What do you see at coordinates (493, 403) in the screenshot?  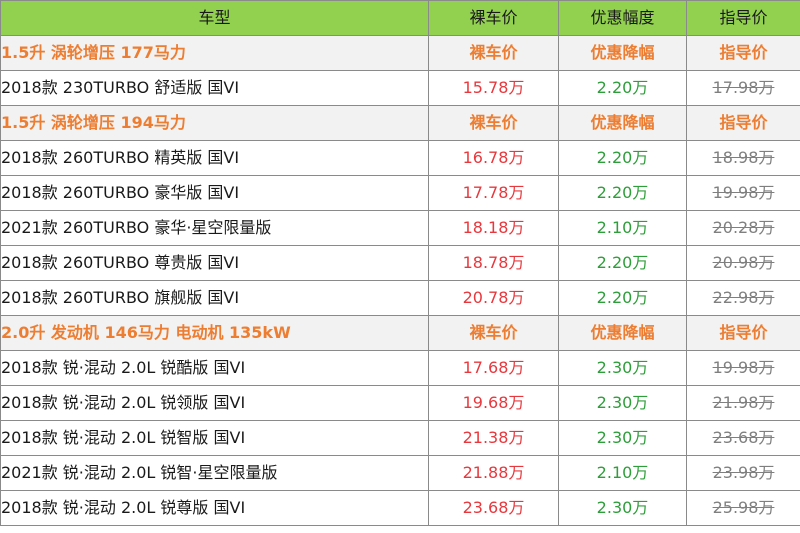 I see `bare-price: 19.68万` at bounding box center [493, 403].